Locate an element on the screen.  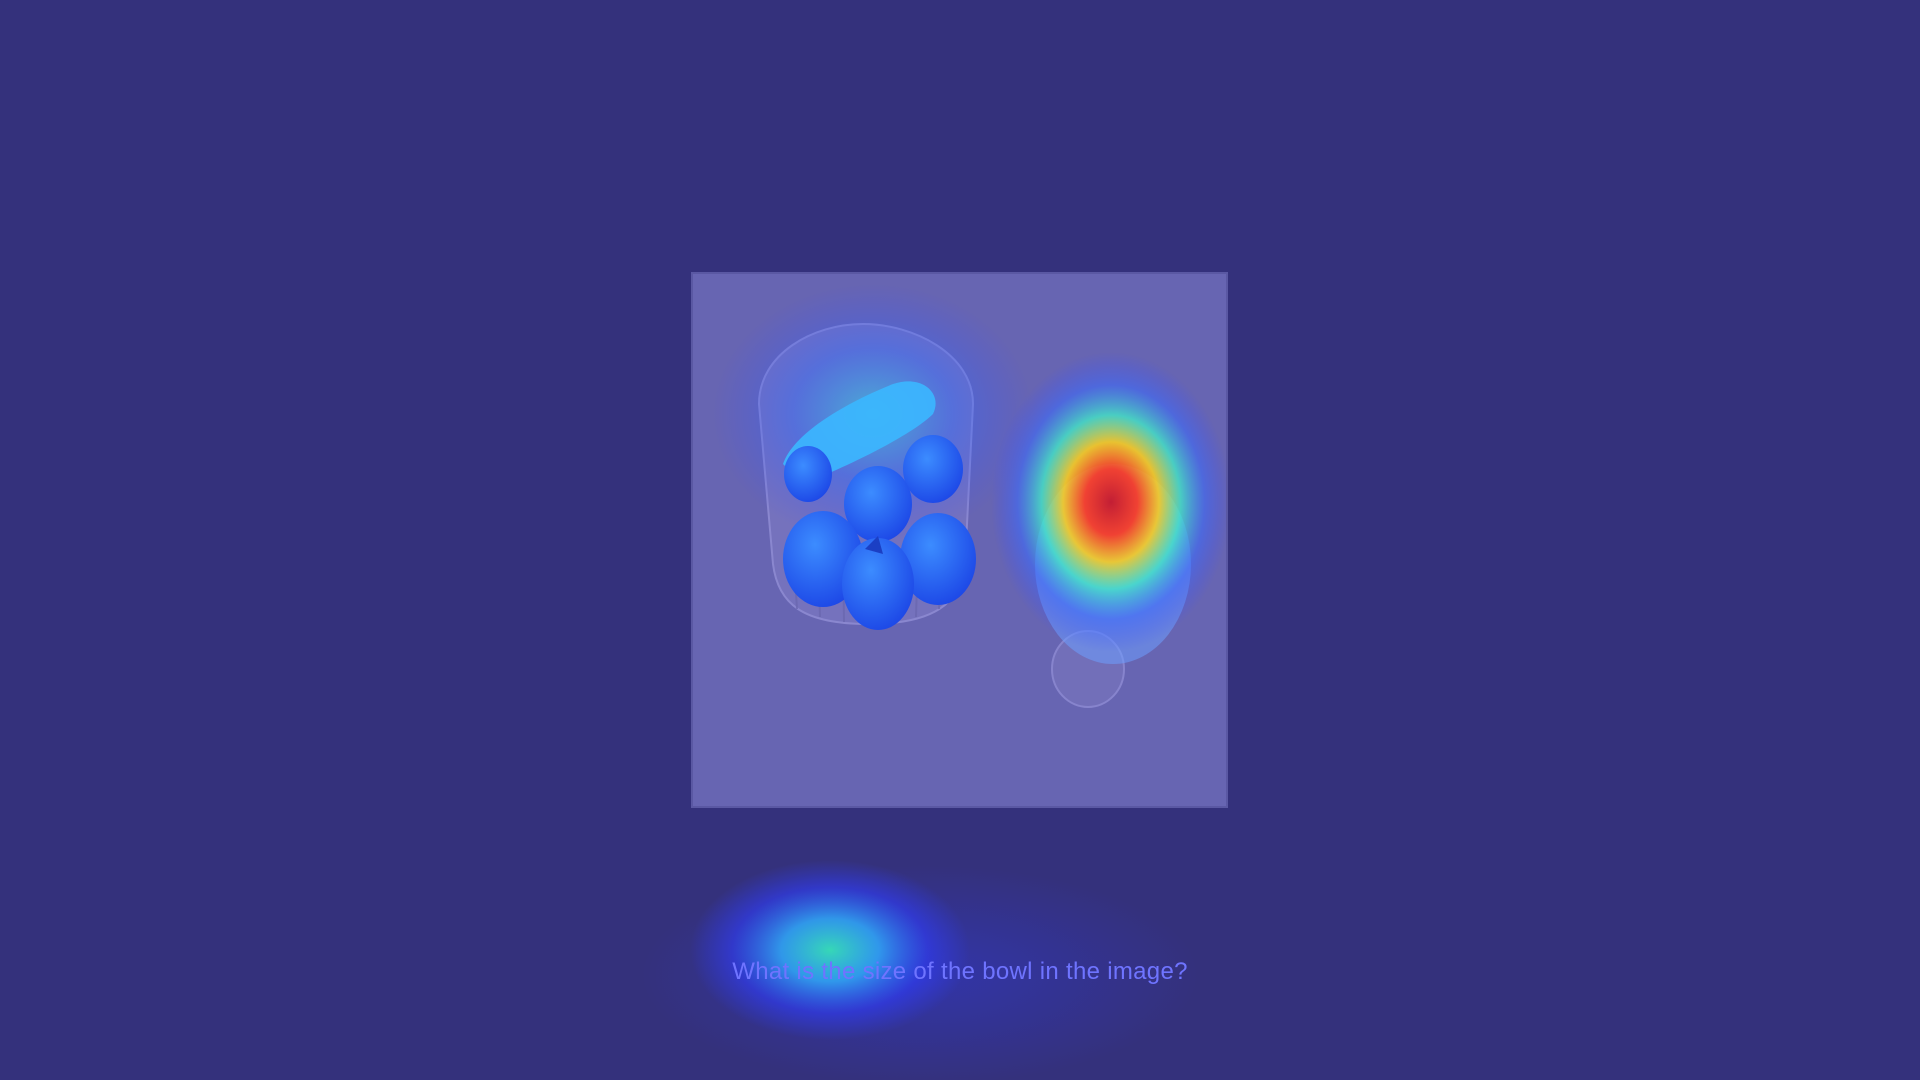
attention-image-panel is located at coordinates (959, 540).